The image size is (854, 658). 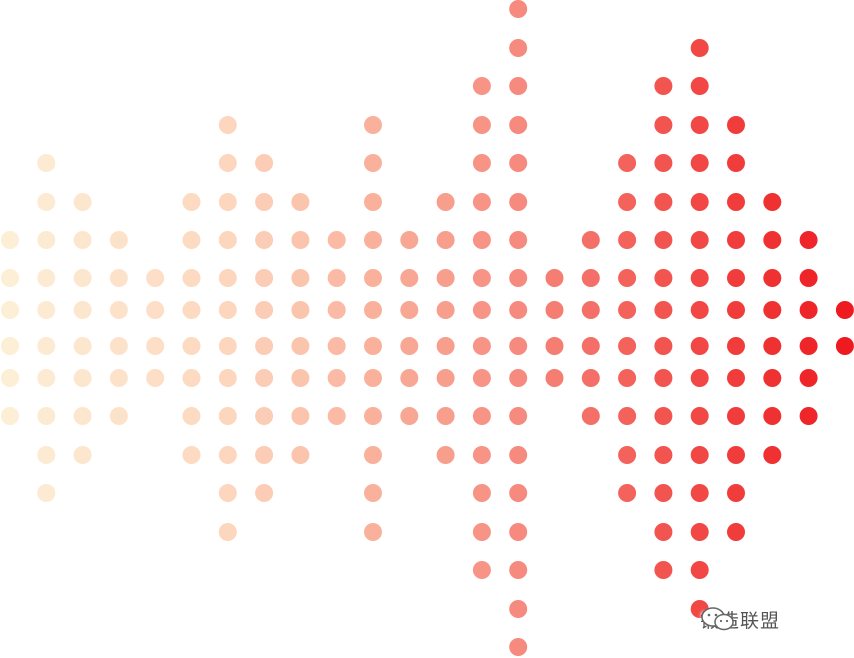 What do you see at coordinates (740, 619) in the screenshot?
I see `watermark: 锻造联盟` at bounding box center [740, 619].